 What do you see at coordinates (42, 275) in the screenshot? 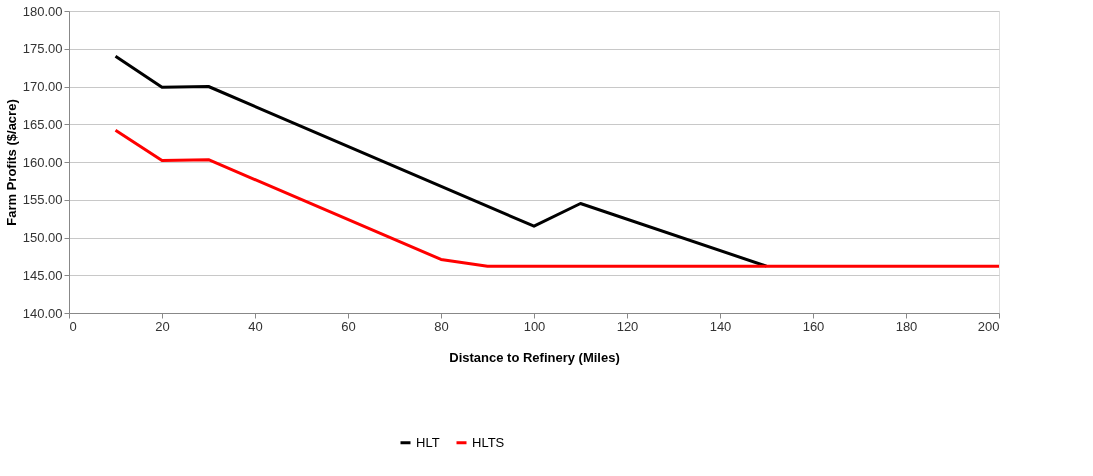
I see `y-tick-label: 145.00` at bounding box center [42, 275].